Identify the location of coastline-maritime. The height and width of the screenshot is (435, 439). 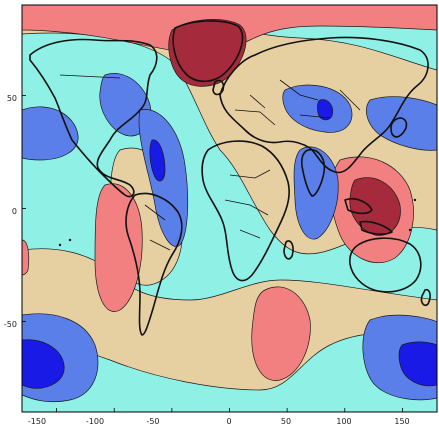
(368, 216).